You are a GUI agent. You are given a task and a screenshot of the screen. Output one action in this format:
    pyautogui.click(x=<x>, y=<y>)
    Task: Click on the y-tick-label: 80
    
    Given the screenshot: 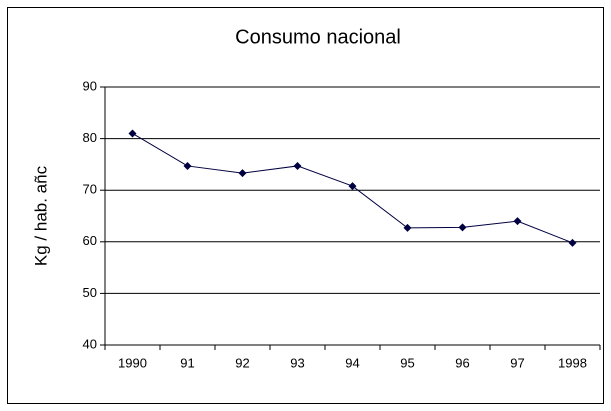 What is the action you would take?
    pyautogui.click(x=90, y=137)
    